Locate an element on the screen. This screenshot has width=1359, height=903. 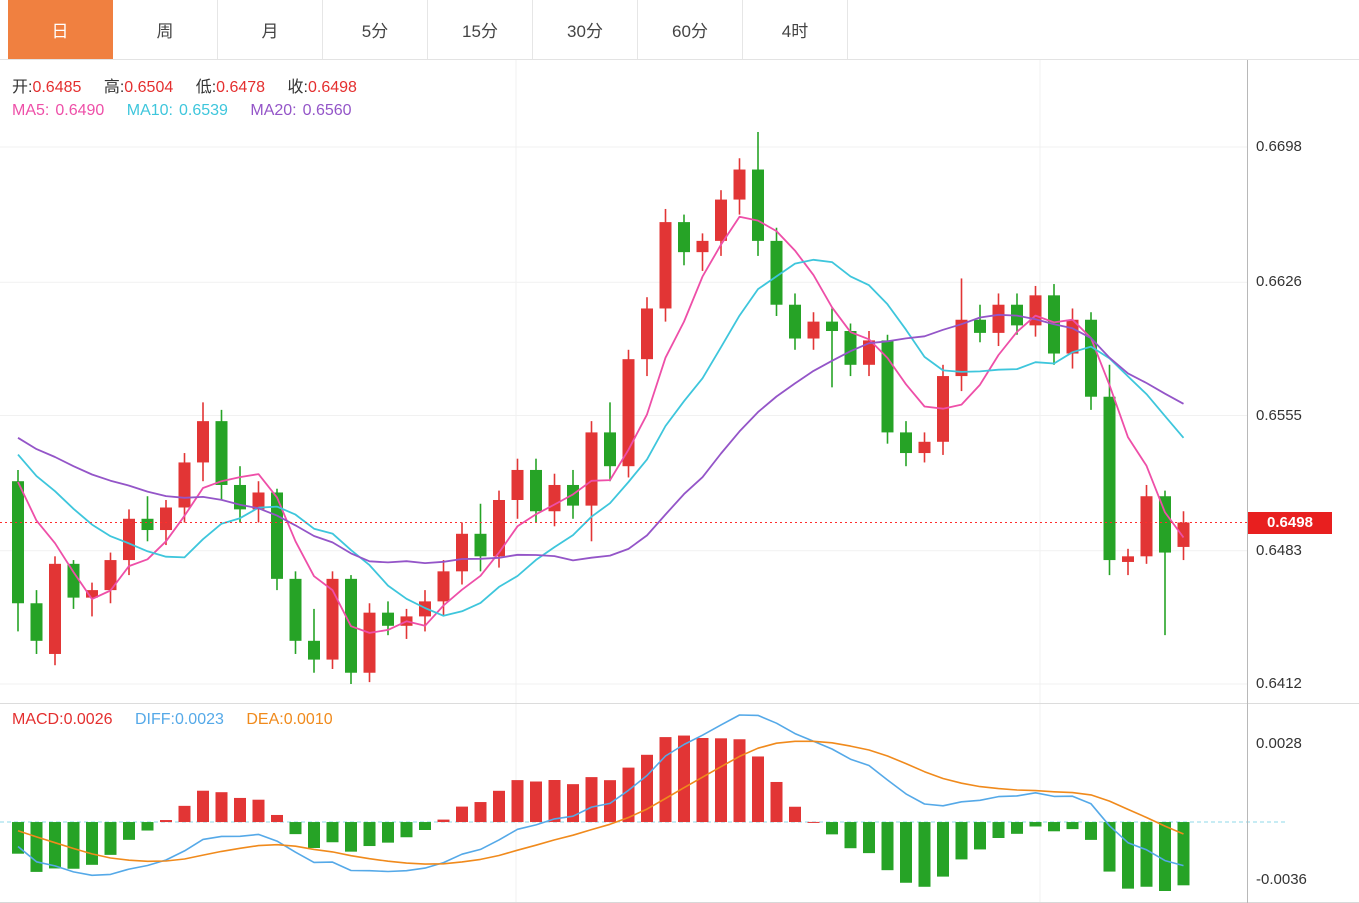
close-value: 0.6498 is located at coordinates (332, 87).